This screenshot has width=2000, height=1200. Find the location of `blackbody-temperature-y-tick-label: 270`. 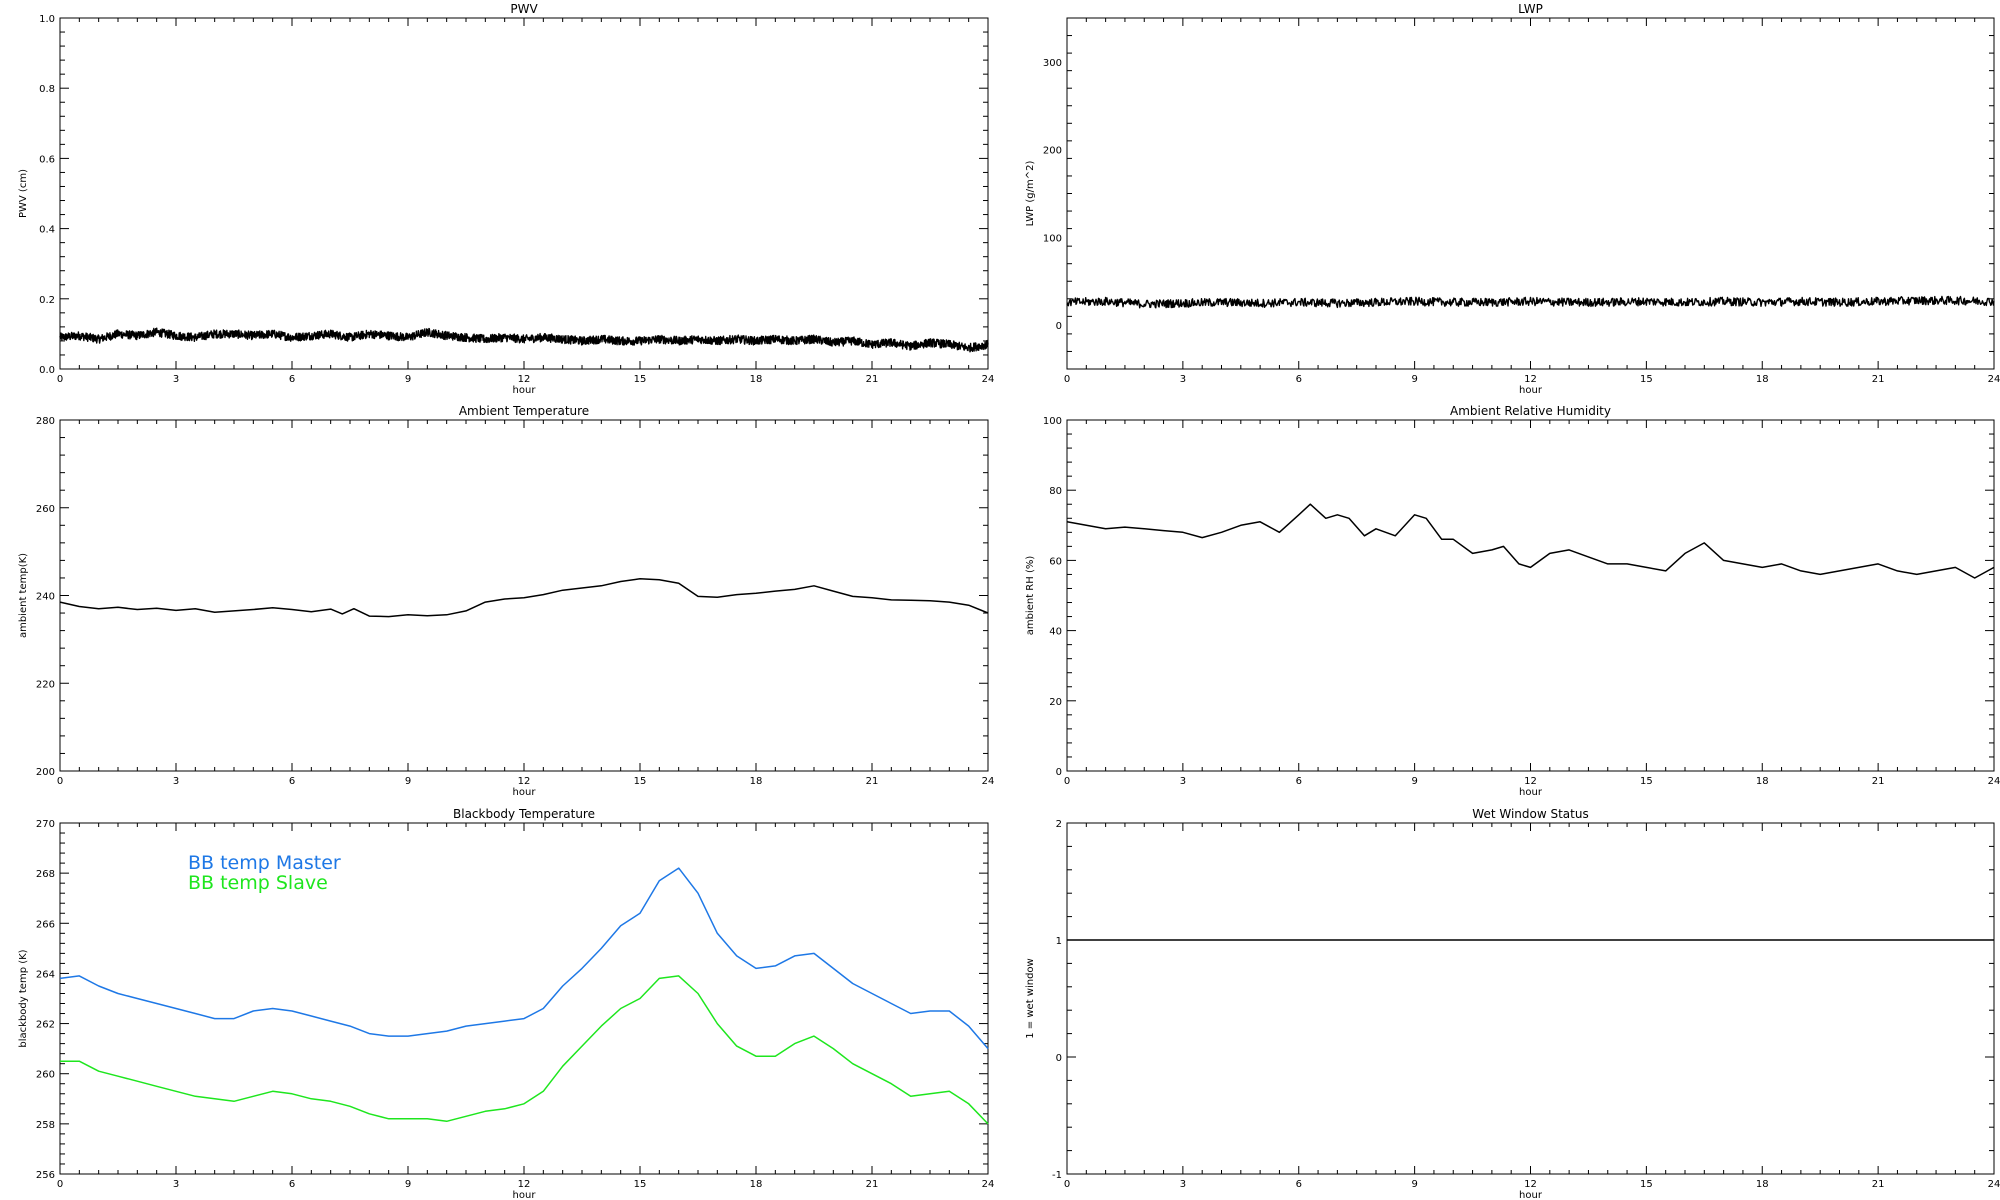

blackbody-temperature-y-tick-label: 270 is located at coordinates (45, 824).